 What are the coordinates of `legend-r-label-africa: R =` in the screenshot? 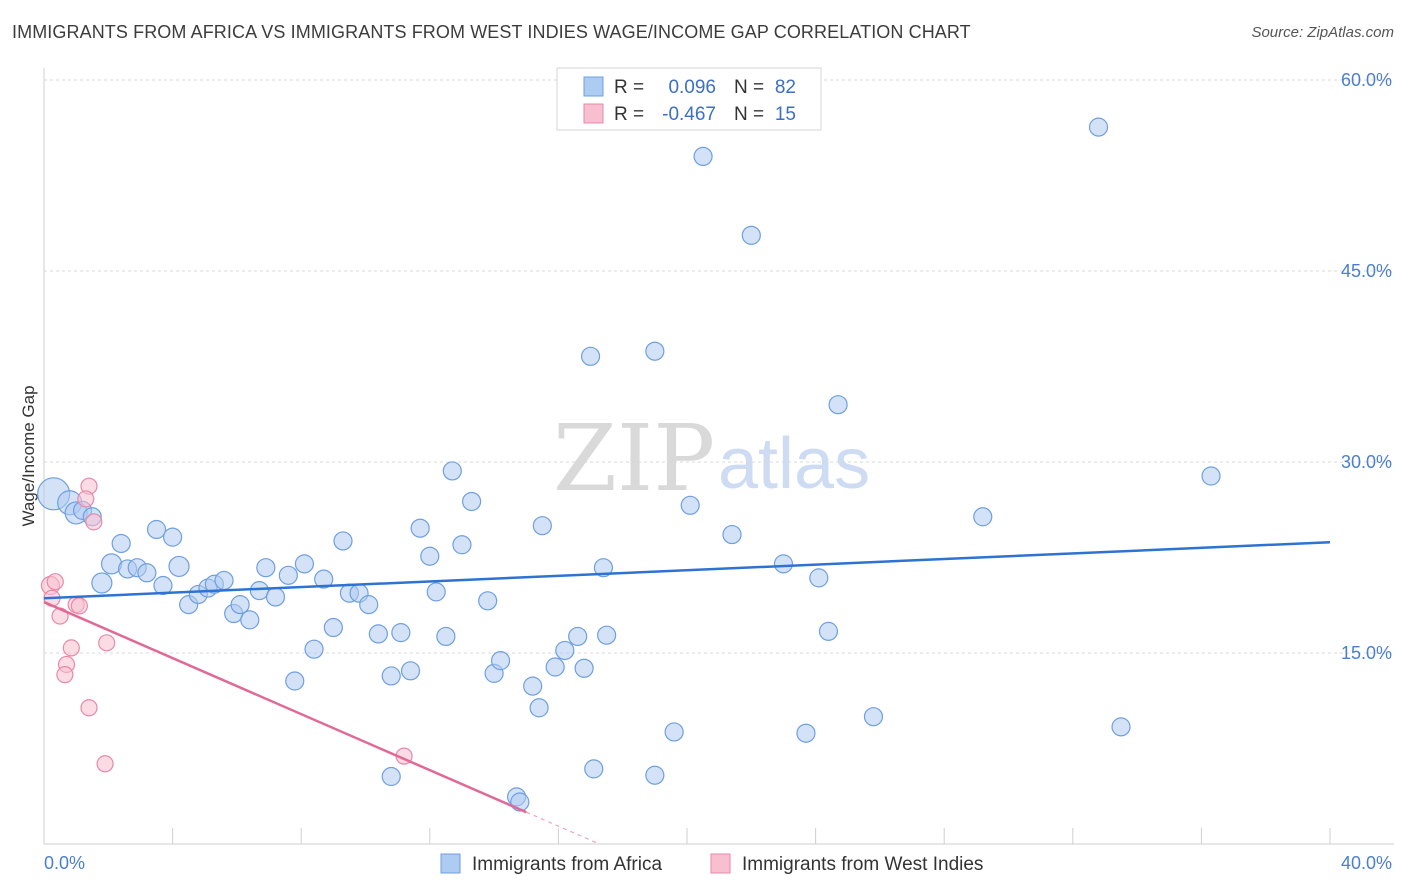 It's located at (629, 87).